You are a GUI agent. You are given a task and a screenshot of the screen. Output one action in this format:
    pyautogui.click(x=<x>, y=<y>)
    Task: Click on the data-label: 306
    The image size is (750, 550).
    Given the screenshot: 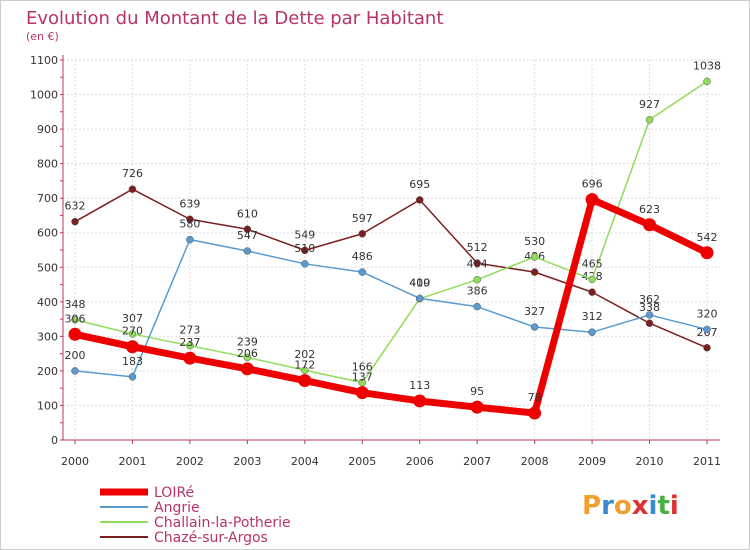 What is the action you would take?
    pyautogui.click(x=75, y=318)
    